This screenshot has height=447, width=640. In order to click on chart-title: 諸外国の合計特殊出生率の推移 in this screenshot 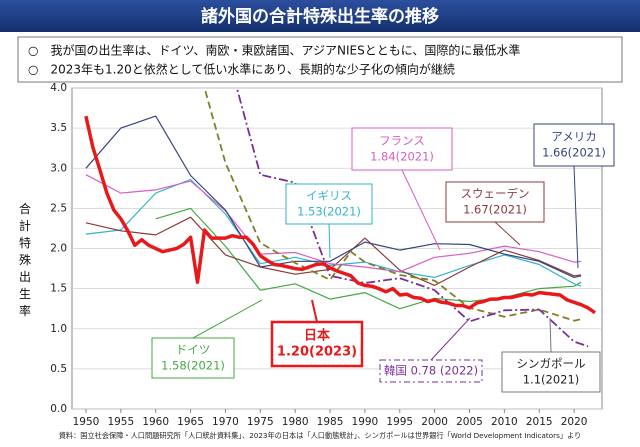, I will do `click(320, 16)`.